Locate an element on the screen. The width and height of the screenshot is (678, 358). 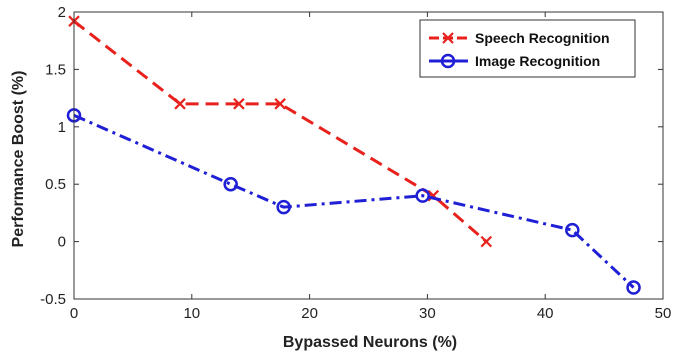
y-tick-label: 0.5 is located at coordinates (55, 184).